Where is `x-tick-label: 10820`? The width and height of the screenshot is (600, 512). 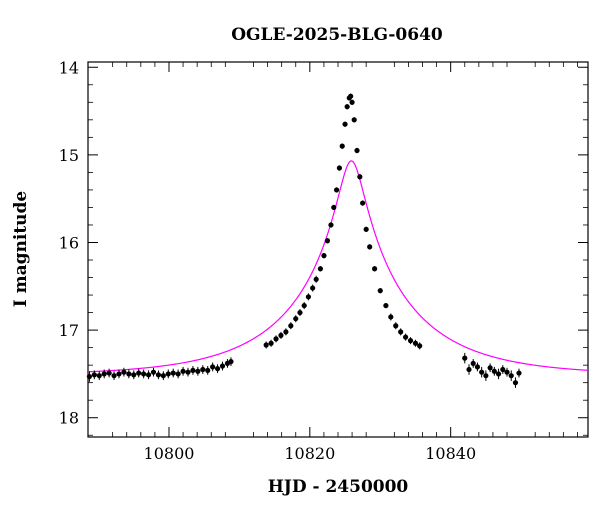 x-tick-label: 10820 is located at coordinates (309, 453).